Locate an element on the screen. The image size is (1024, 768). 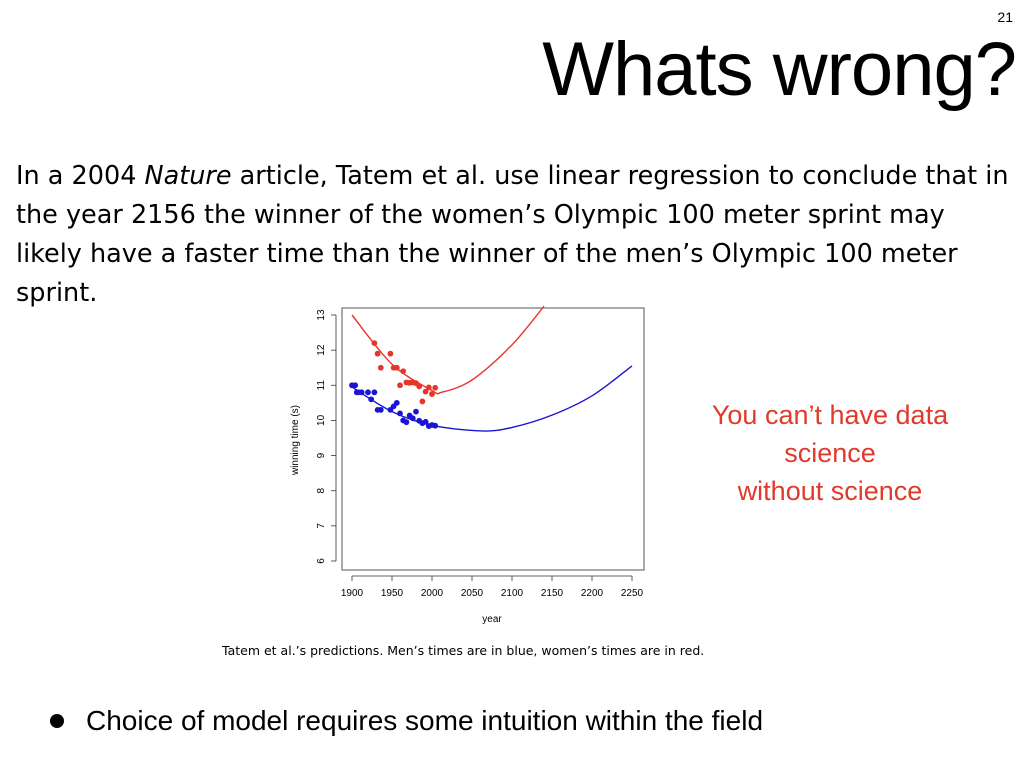
y-tick-label: 6 is located at coordinates (321, 561).